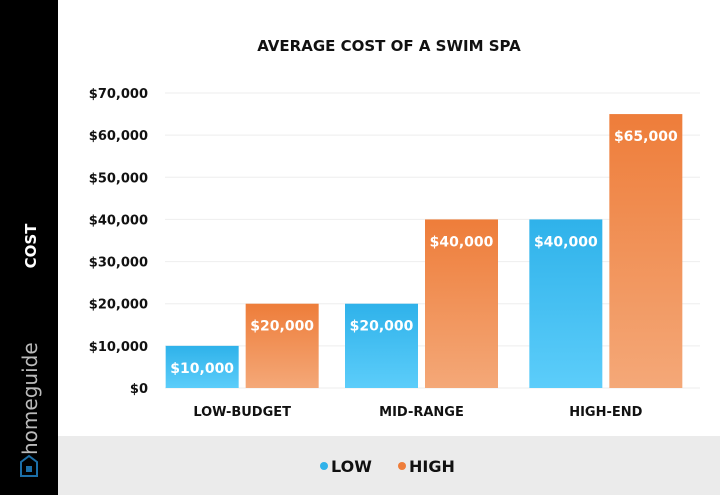  What do you see at coordinates (242, 412) in the screenshot?
I see `x-tick-label: LOW-BUDGET` at bounding box center [242, 412].